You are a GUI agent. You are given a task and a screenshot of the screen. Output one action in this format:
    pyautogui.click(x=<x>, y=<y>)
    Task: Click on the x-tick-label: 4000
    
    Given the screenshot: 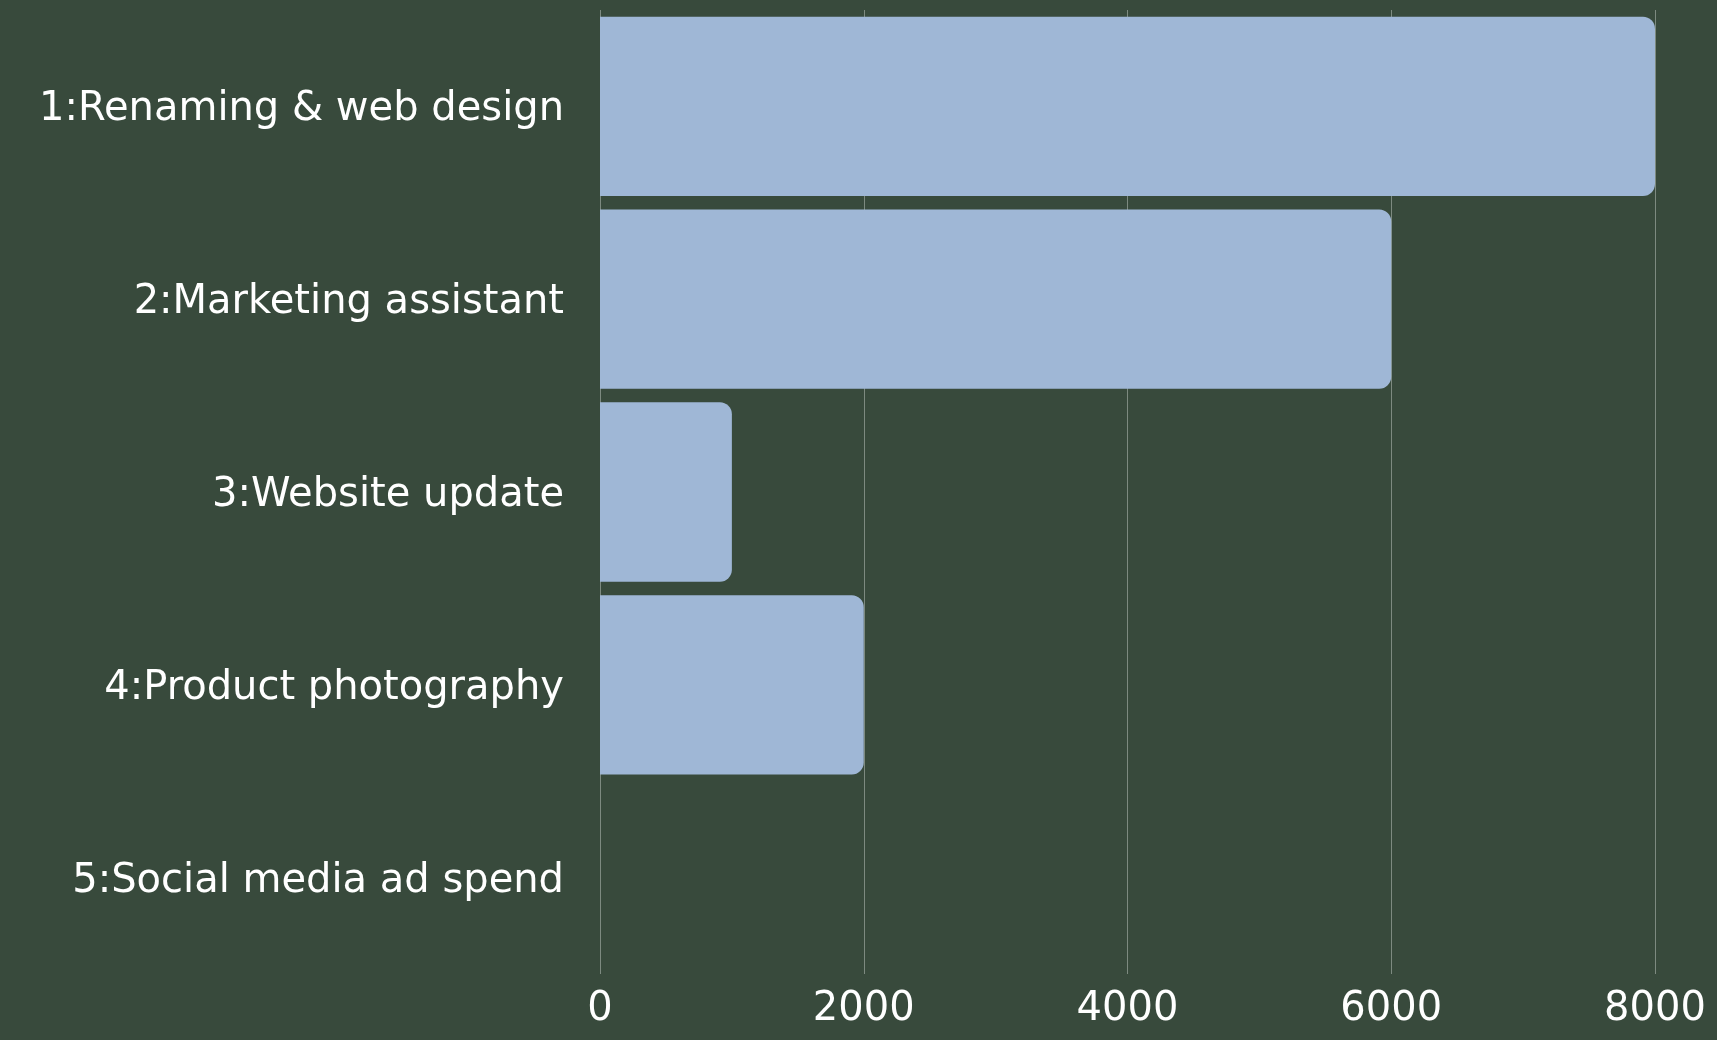 What is the action you would take?
    pyautogui.click(x=1127, y=1006)
    